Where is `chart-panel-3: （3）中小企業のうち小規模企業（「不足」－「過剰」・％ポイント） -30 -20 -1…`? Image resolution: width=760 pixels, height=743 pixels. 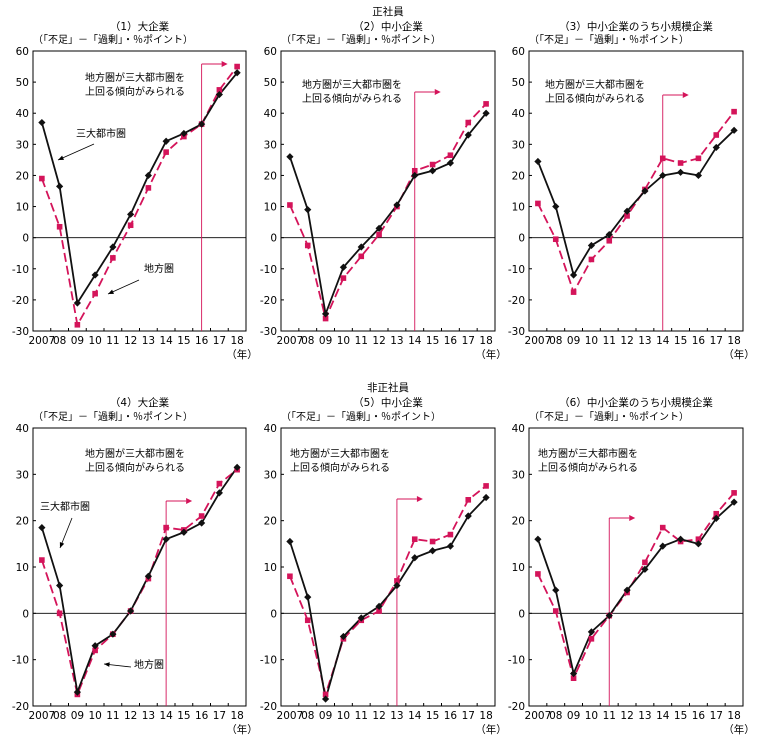
chart-panel-3: （3）中小企業のうち小規模企業（「不足」－「過剰」・％ポイント） -30 -20 -1… is located at coordinates (631, 190).